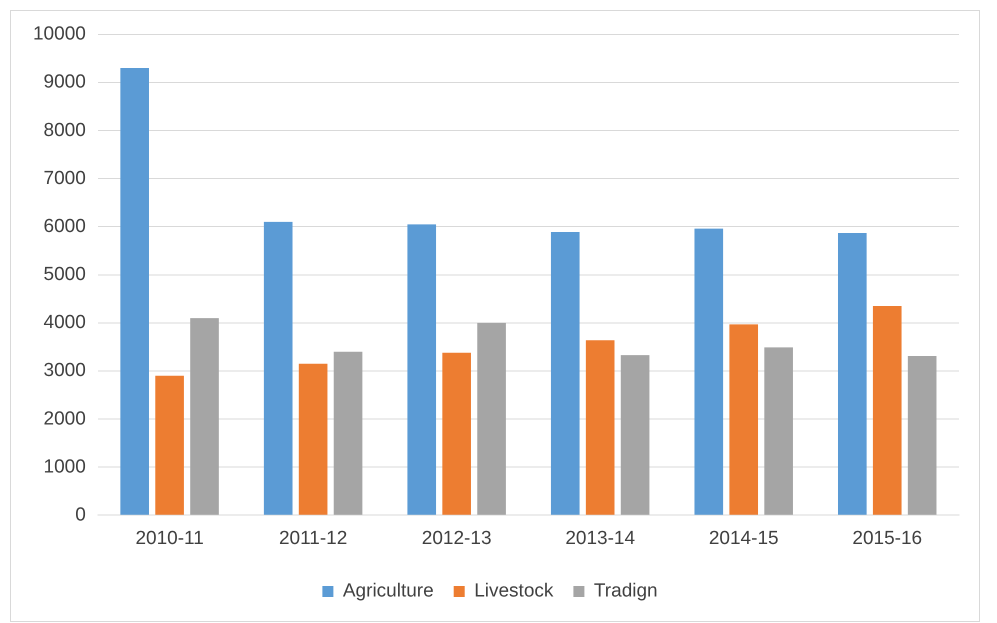 The height and width of the screenshot is (623, 997). What do you see at coordinates (65, 178) in the screenshot?
I see `y-tick-label: 7000` at bounding box center [65, 178].